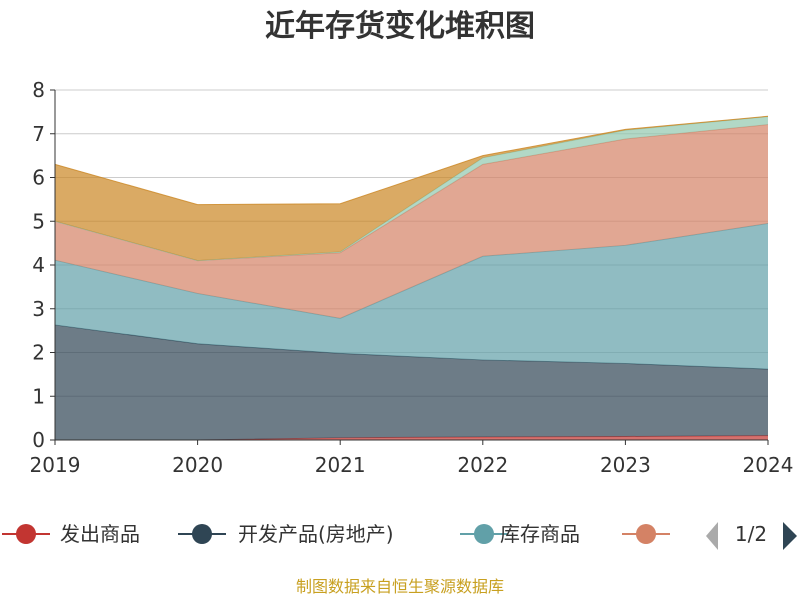 The height and width of the screenshot is (600, 800). What do you see at coordinates (400, 26) in the screenshot?
I see `chart-title: 近年存货变化堆积图` at bounding box center [400, 26].